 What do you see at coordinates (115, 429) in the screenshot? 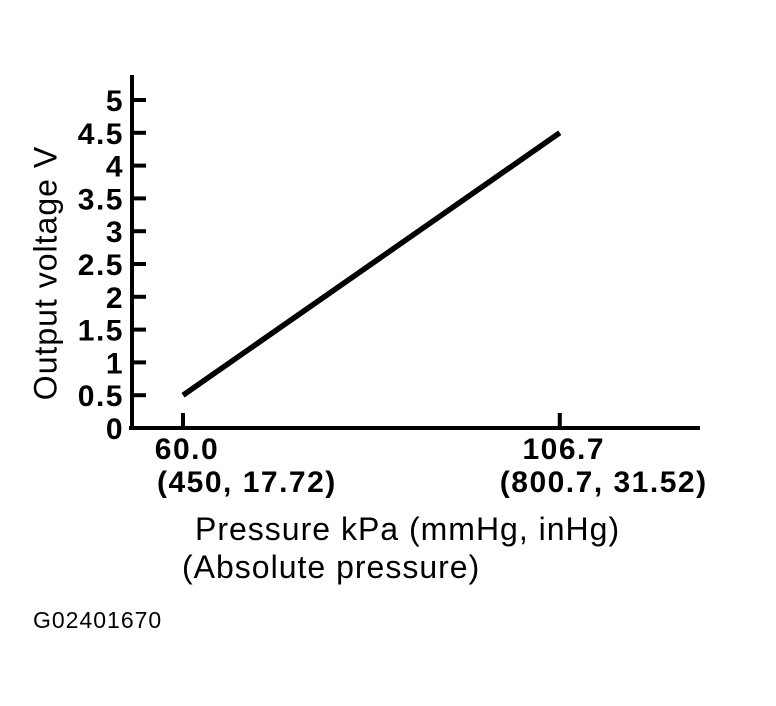
I see `y-tick-label: 0` at bounding box center [115, 429].